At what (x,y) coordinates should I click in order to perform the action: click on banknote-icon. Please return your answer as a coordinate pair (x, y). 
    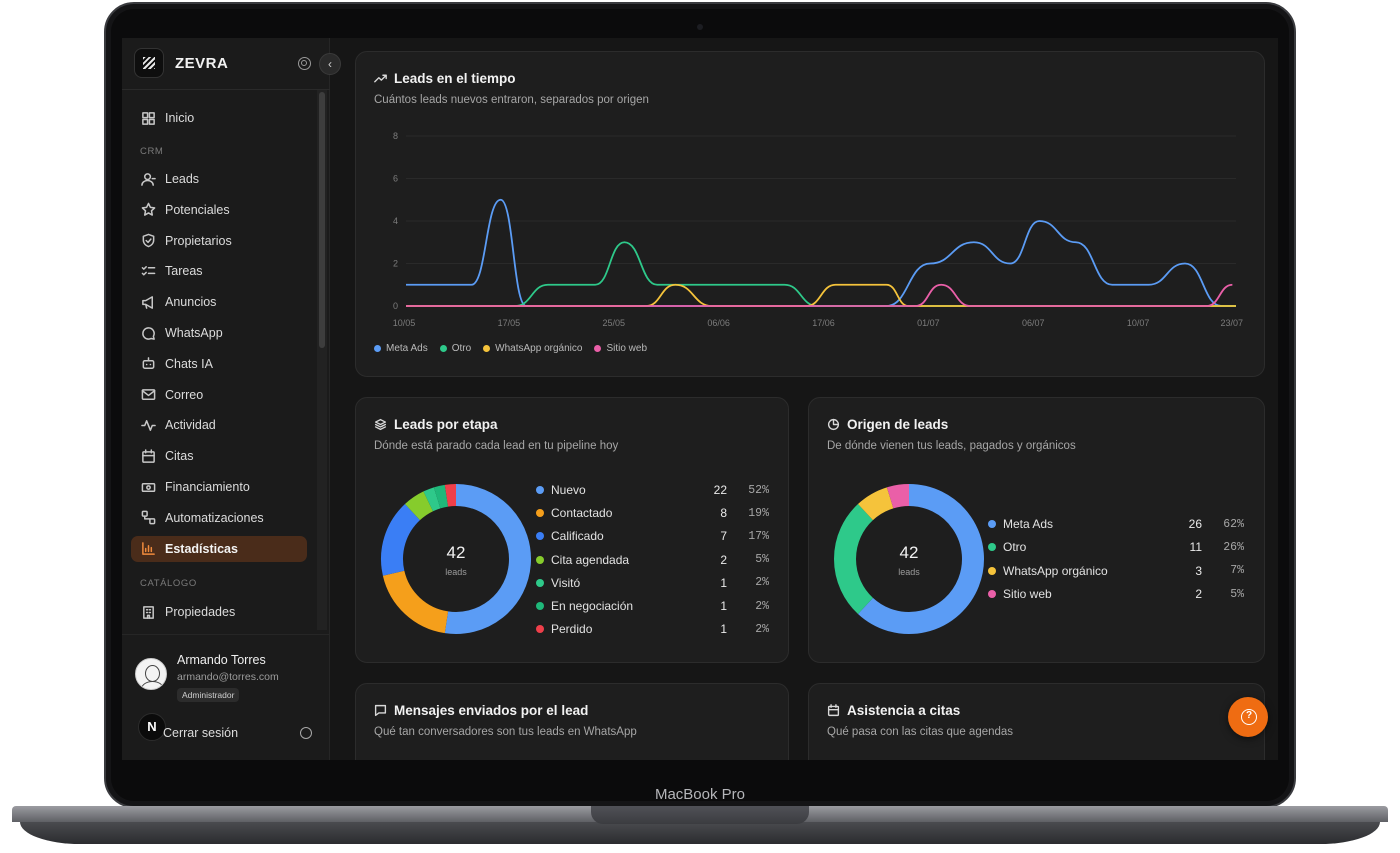
    Looking at the image, I should click on (148, 487).